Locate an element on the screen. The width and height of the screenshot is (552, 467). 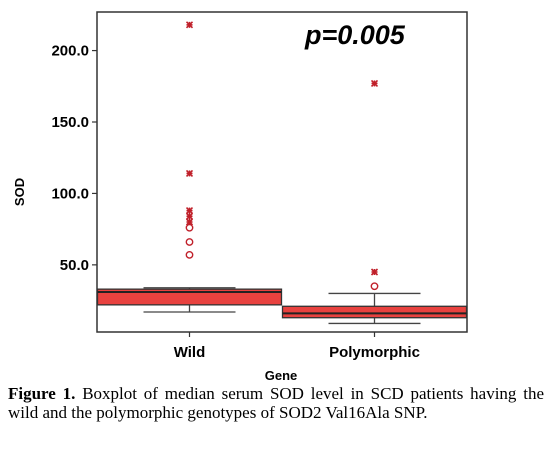
x-axis-title: Gene is located at coordinates (281, 374).